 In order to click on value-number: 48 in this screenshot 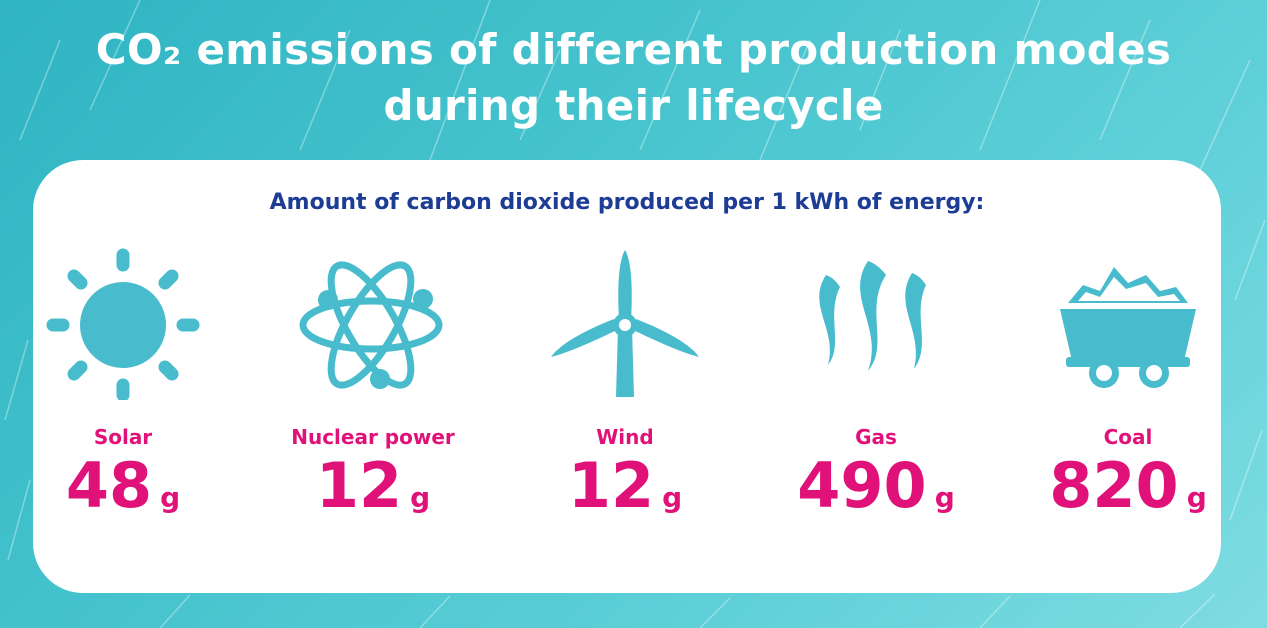, I will do `click(109, 485)`.